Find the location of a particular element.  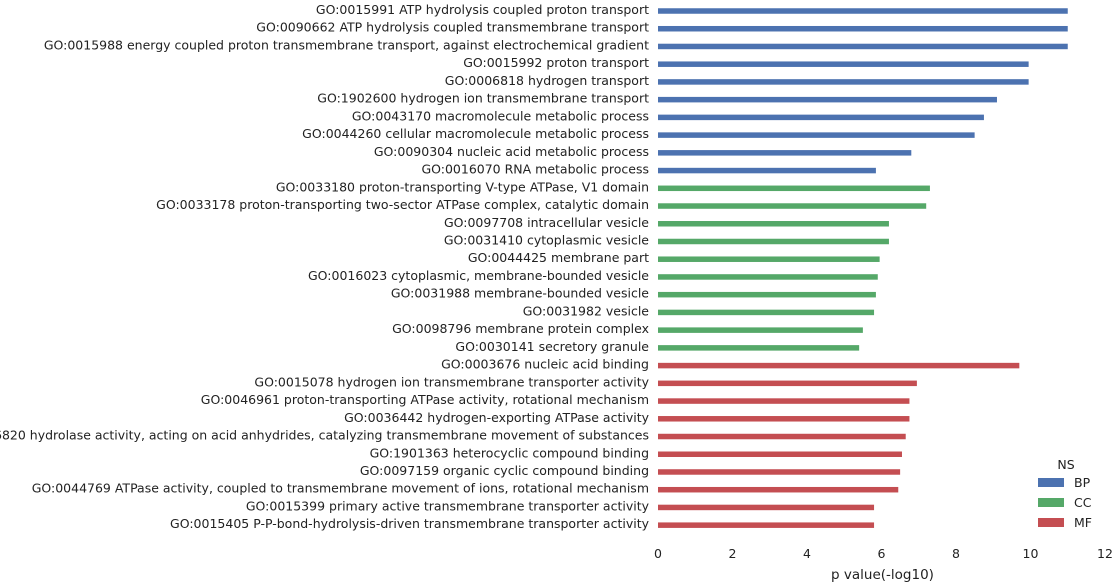

category-label-14: GO:0031410 cytoplasmic vesicle is located at coordinates (546, 239).